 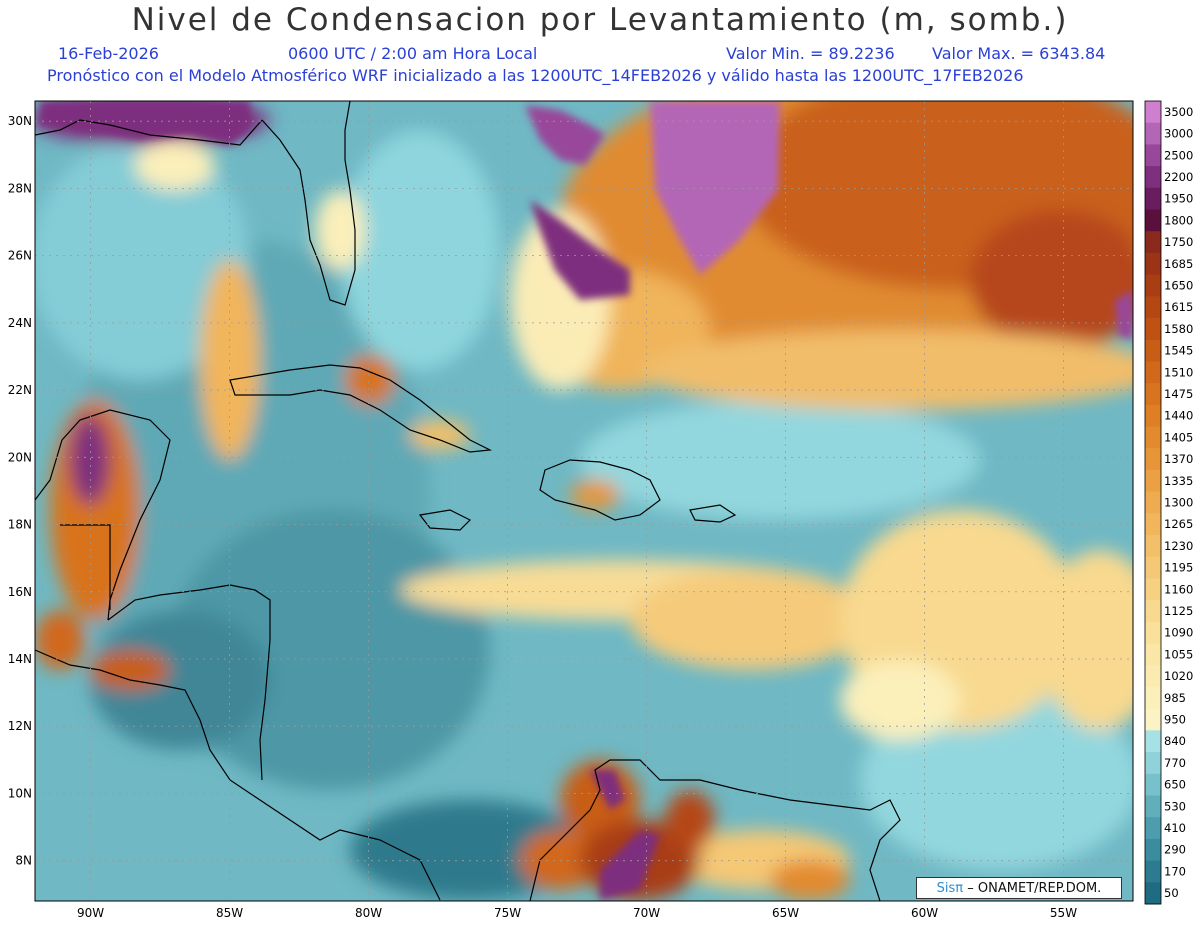 What do you see at coordinates (1063, 913) in the screenshot?
I see `lon-tick-label: 55W` at bounding box center [1063, 913].